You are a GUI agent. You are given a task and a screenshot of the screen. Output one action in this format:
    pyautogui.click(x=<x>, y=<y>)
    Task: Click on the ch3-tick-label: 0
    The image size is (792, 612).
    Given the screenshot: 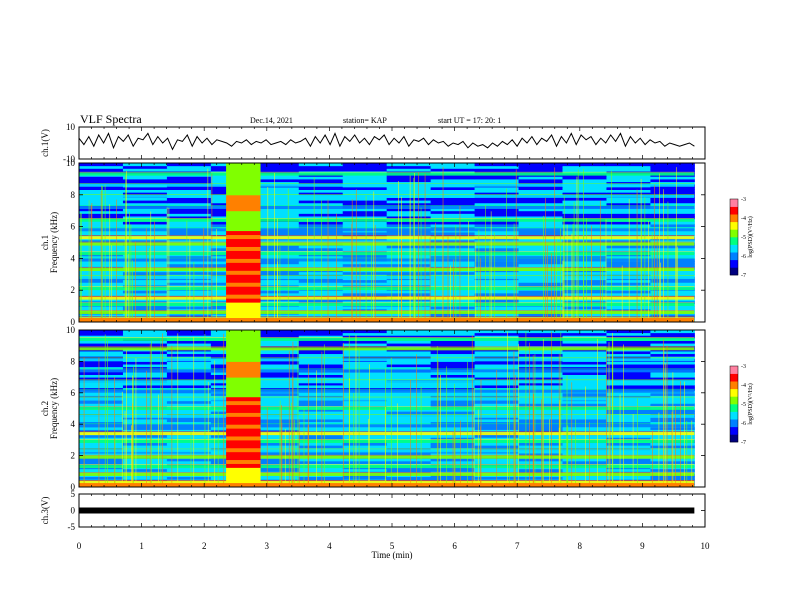 What is the action you would take?
    pyautogui.click(x=73, y=511)
    